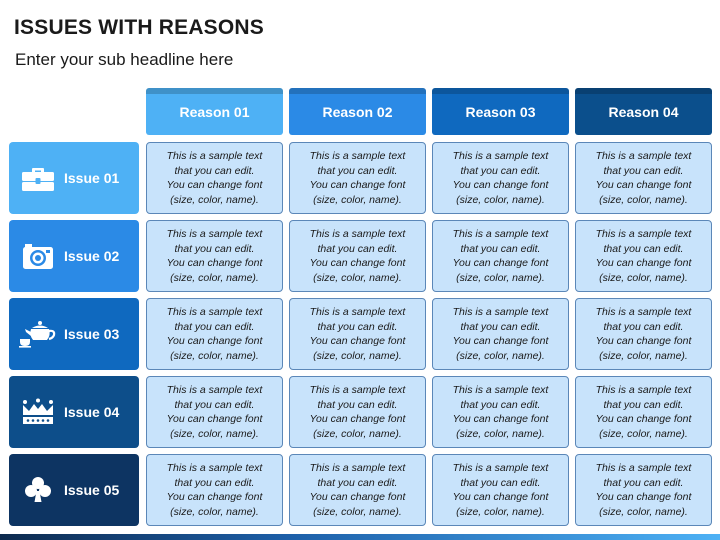  What do you see at coordinates (124, 59) in the screenshot?
I see `page-subtitle: Enter your sub headline here` at bounding box center [124, 59].